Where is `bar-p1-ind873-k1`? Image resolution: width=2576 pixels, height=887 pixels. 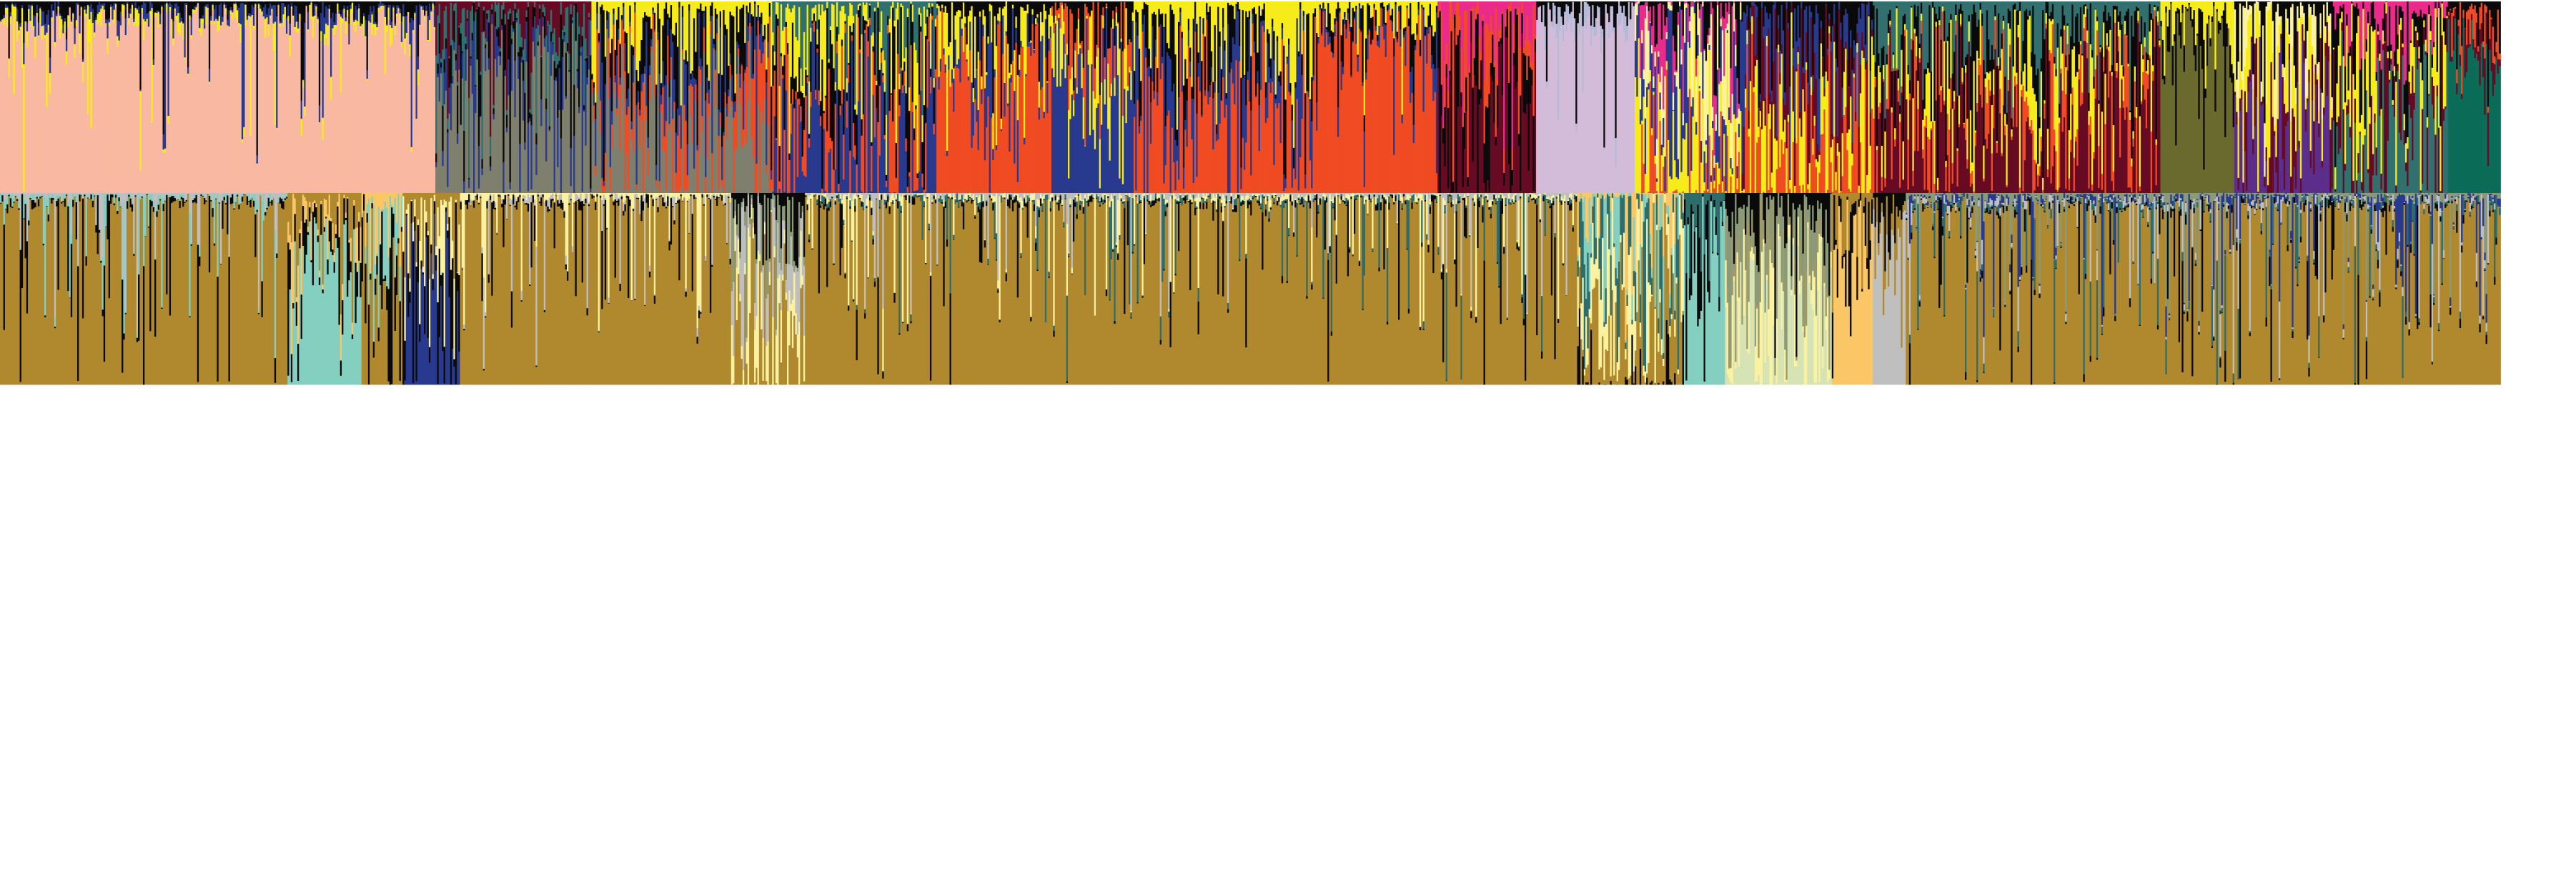 bar-p1-ind873-k1 is located at coordinates (1436, 142).